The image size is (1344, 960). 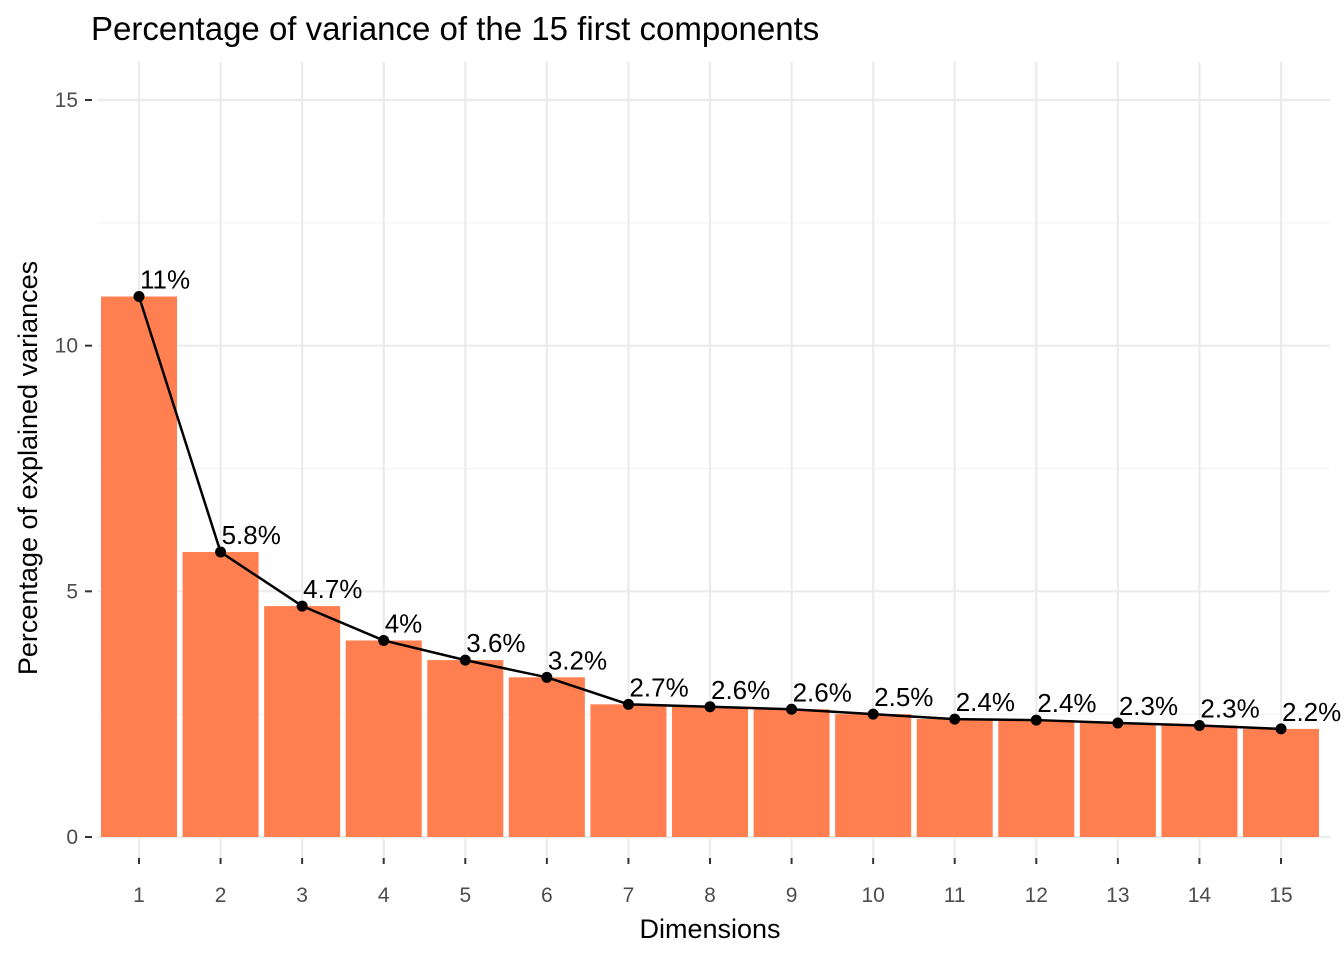 What do you see at coordinates (658, 687) in the screenshot?
I see `data-label: 2.7%` at bounding box center [658, 687].